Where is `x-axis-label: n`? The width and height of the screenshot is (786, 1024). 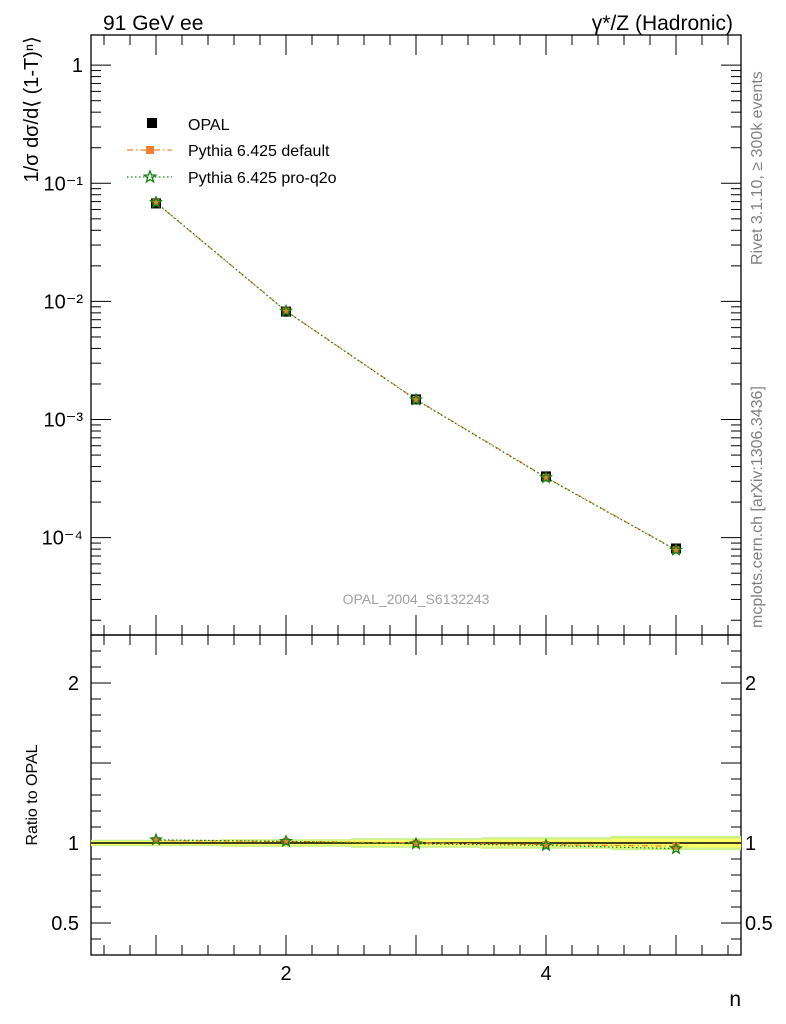 x-axis-label: n is located at coordinates (735, 999).